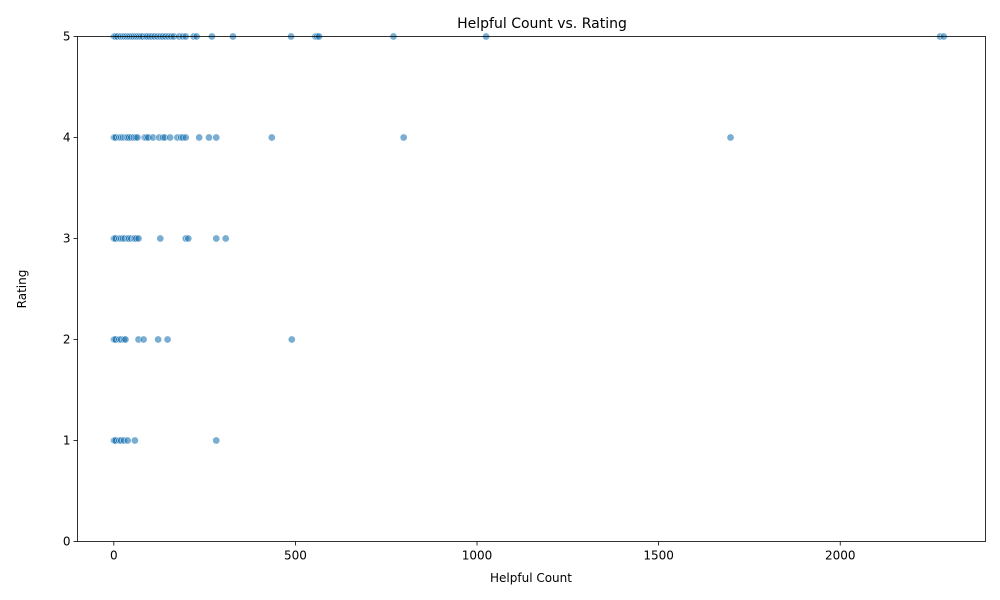  Describe the element at coordinates (542, 24) in the screenshot. I see `chart-title: Helpful Count vs. Rating` at that location.